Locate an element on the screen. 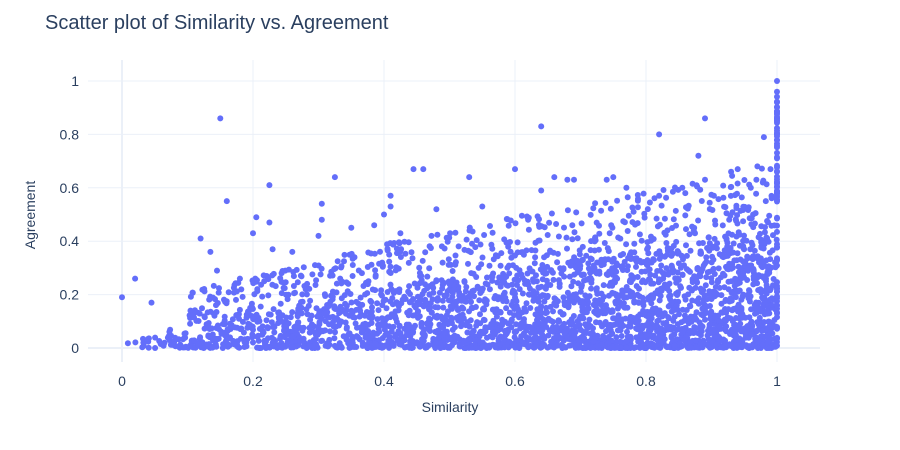 This screenshot has width=900, height=450. x-tick-label: 0.2 is located at coordinates (253, 381).